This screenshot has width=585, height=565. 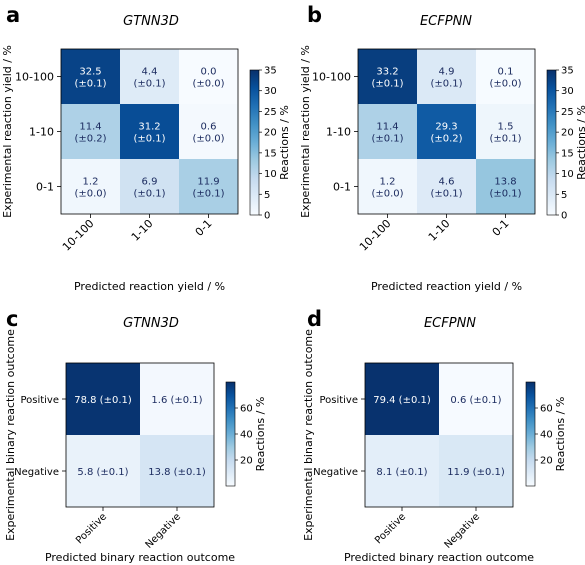 I want to click on x-axis-label: Predicted reaction yield / %, so click(x=446, y=286).